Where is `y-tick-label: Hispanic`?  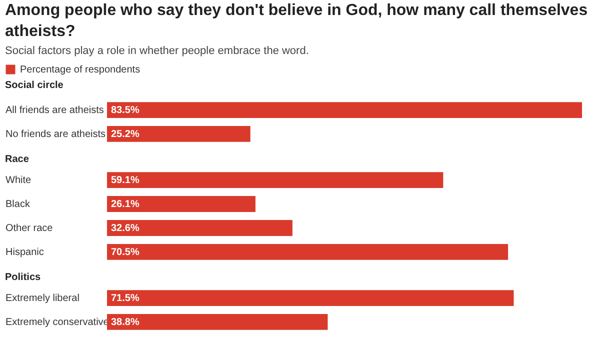 y-tick-label: Hispanic is located at coordinates (25, 252).